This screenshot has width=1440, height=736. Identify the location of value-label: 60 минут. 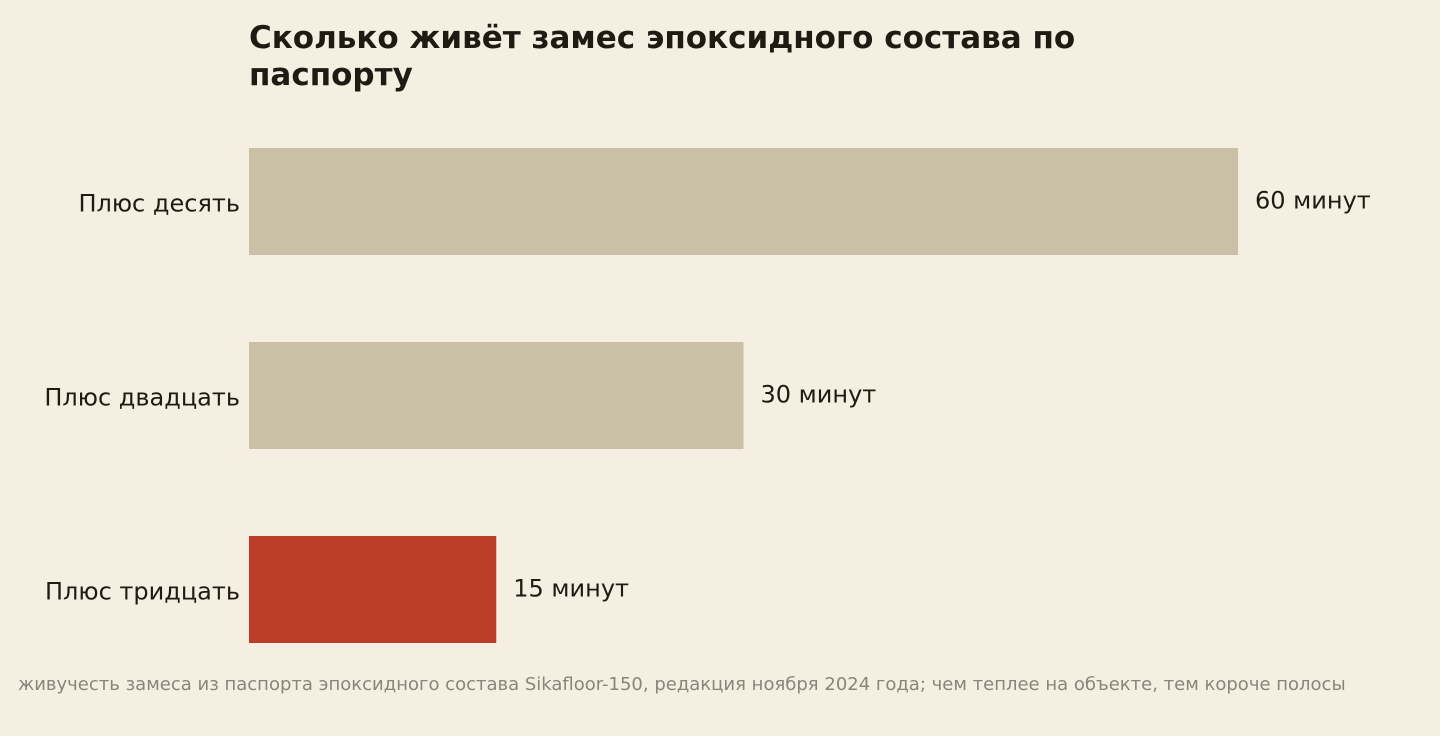
(1313, 201).